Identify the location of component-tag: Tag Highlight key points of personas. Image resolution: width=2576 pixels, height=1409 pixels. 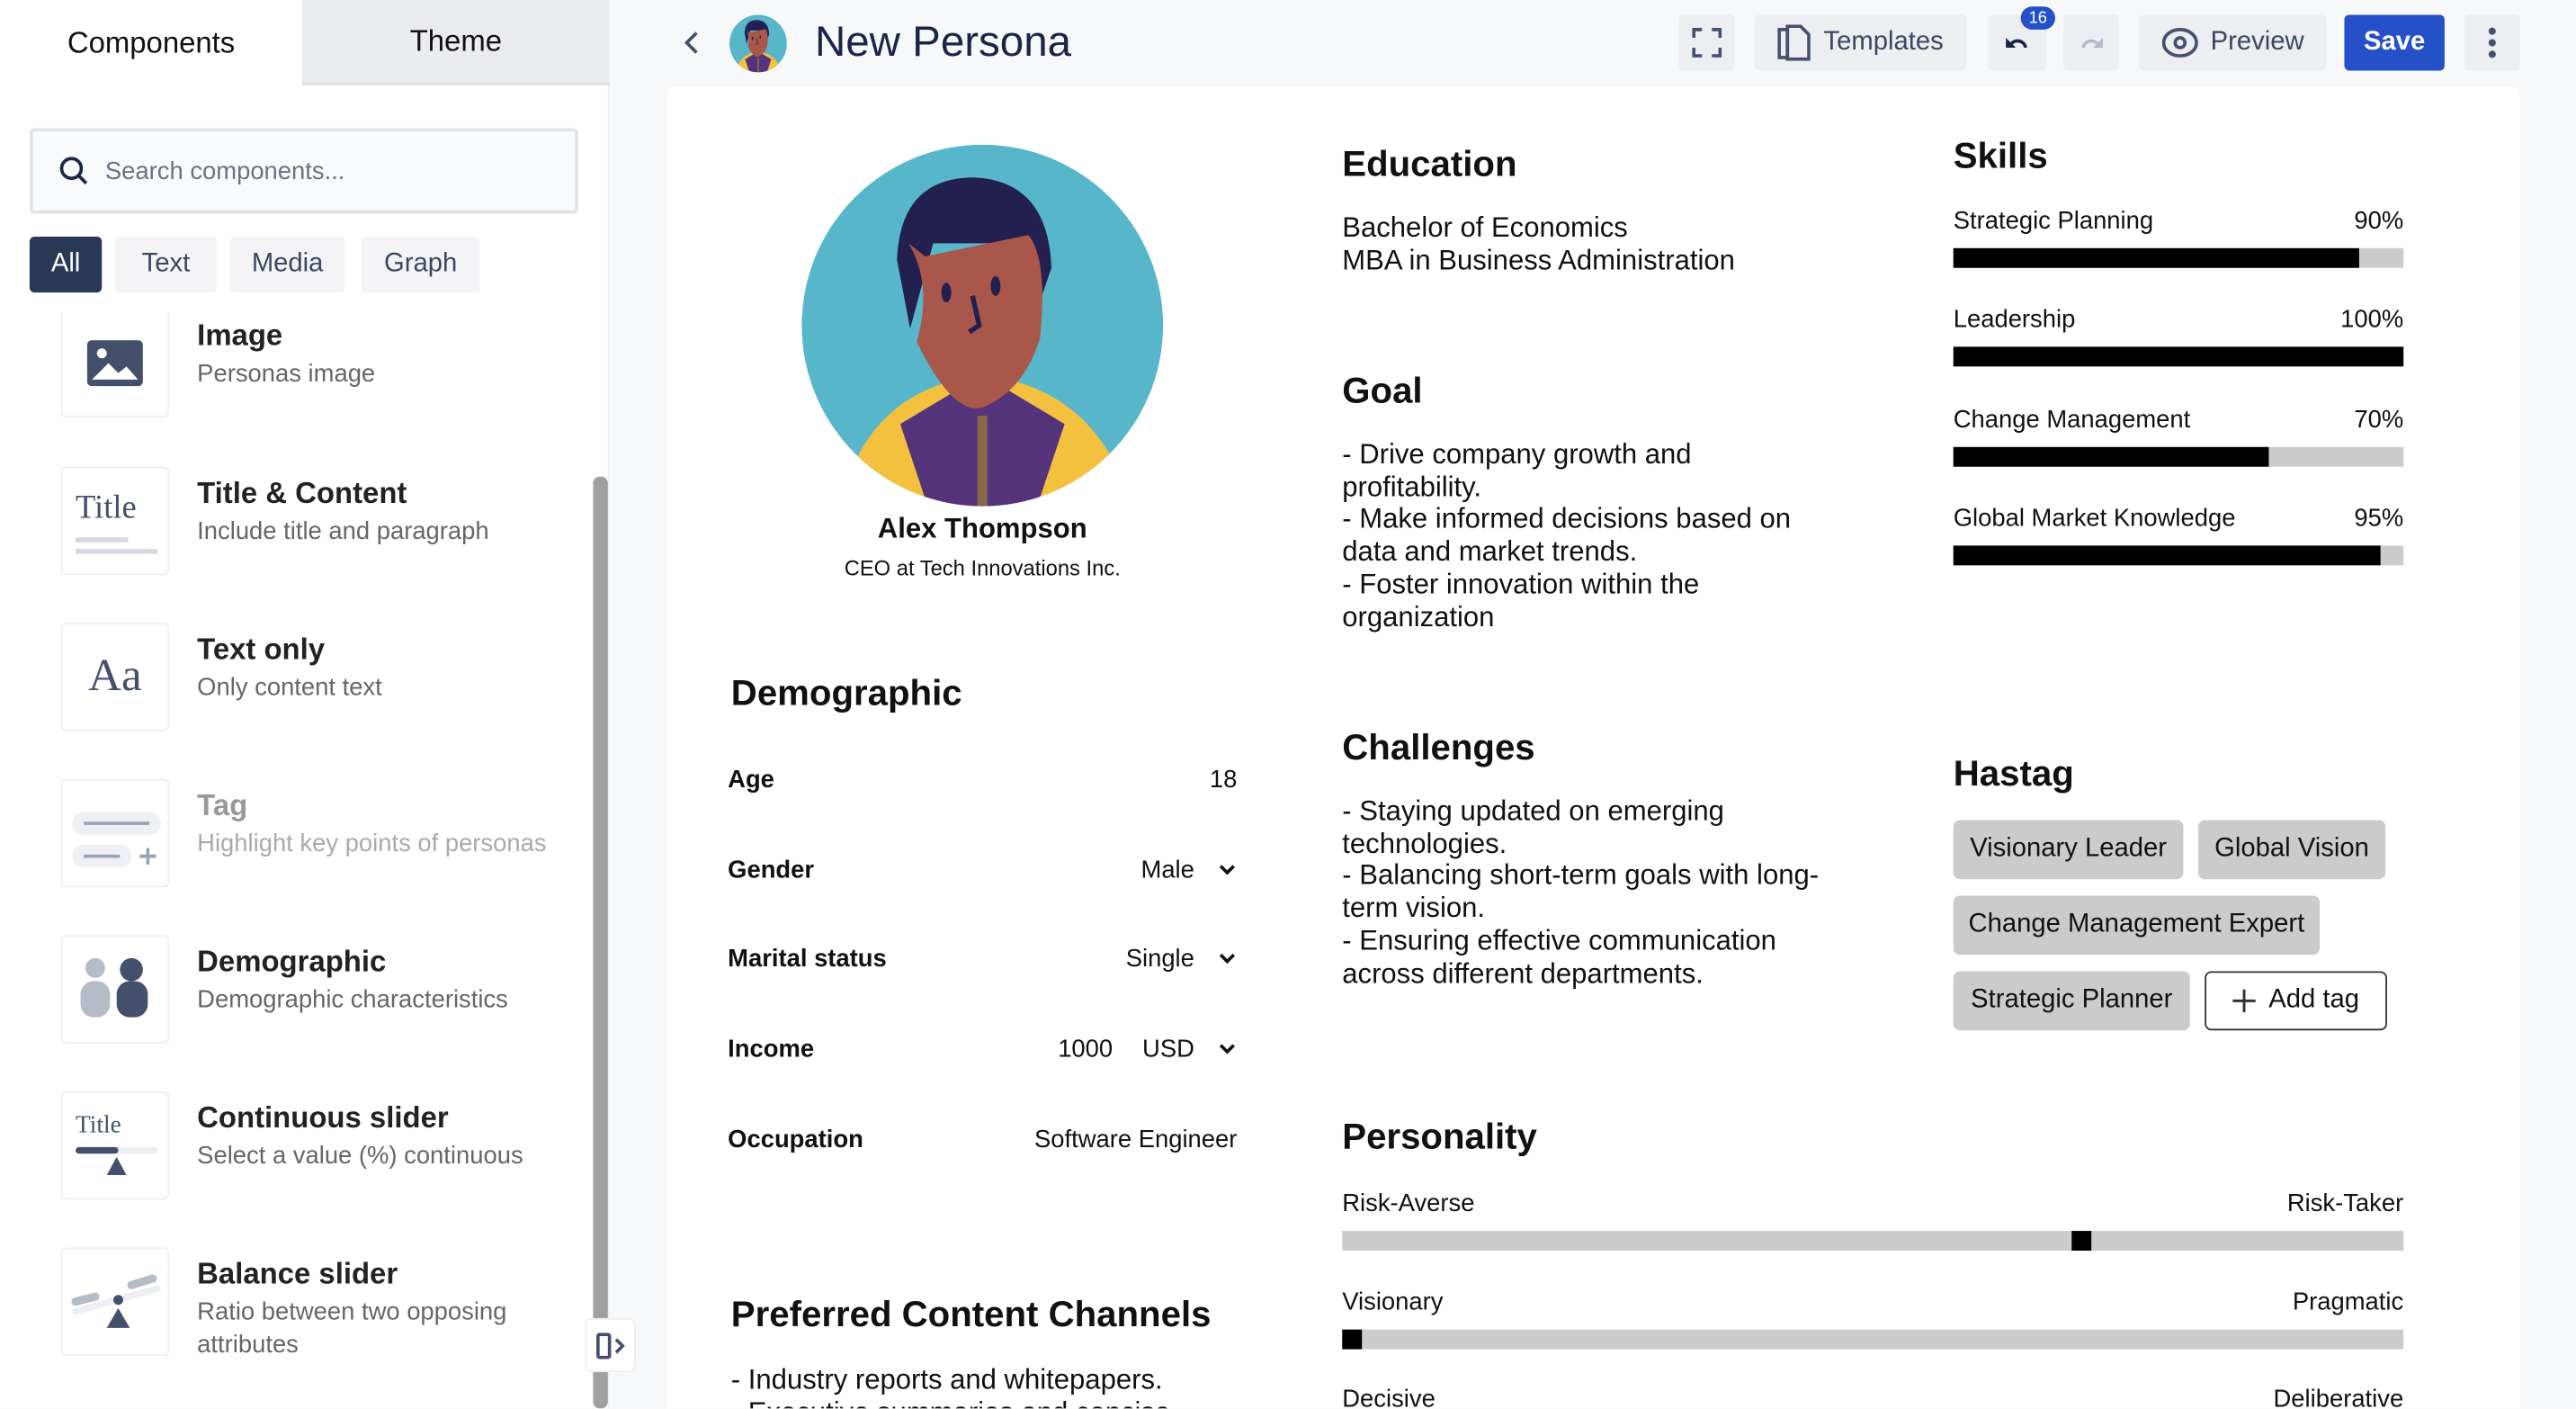
(323, 836).